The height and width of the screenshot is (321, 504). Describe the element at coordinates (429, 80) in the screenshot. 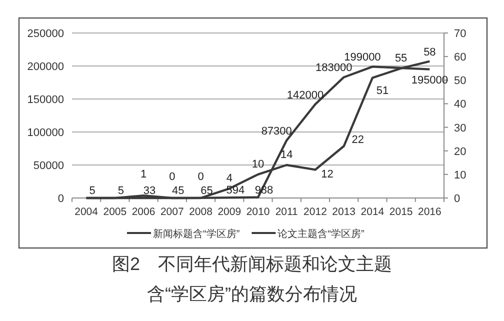

I see `data-label: 195000` at that location.